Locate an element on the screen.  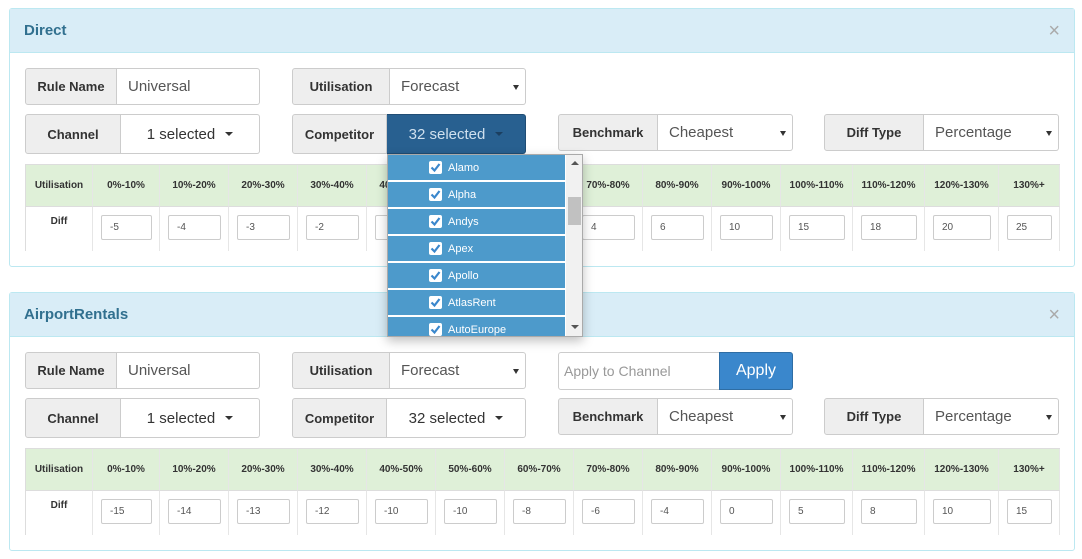
table-cell: 6 is located at coordinates (677, 228).